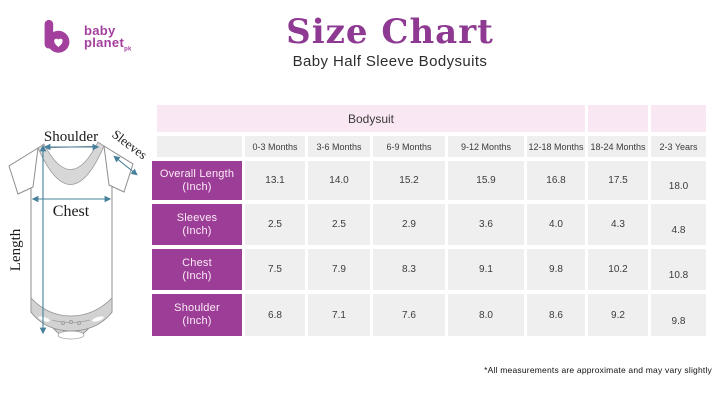 The image size is (720, 405). Describe the element at coordinates (71, 137) in the screenshot. I see `shoulder-label: Shoulder` at that location.